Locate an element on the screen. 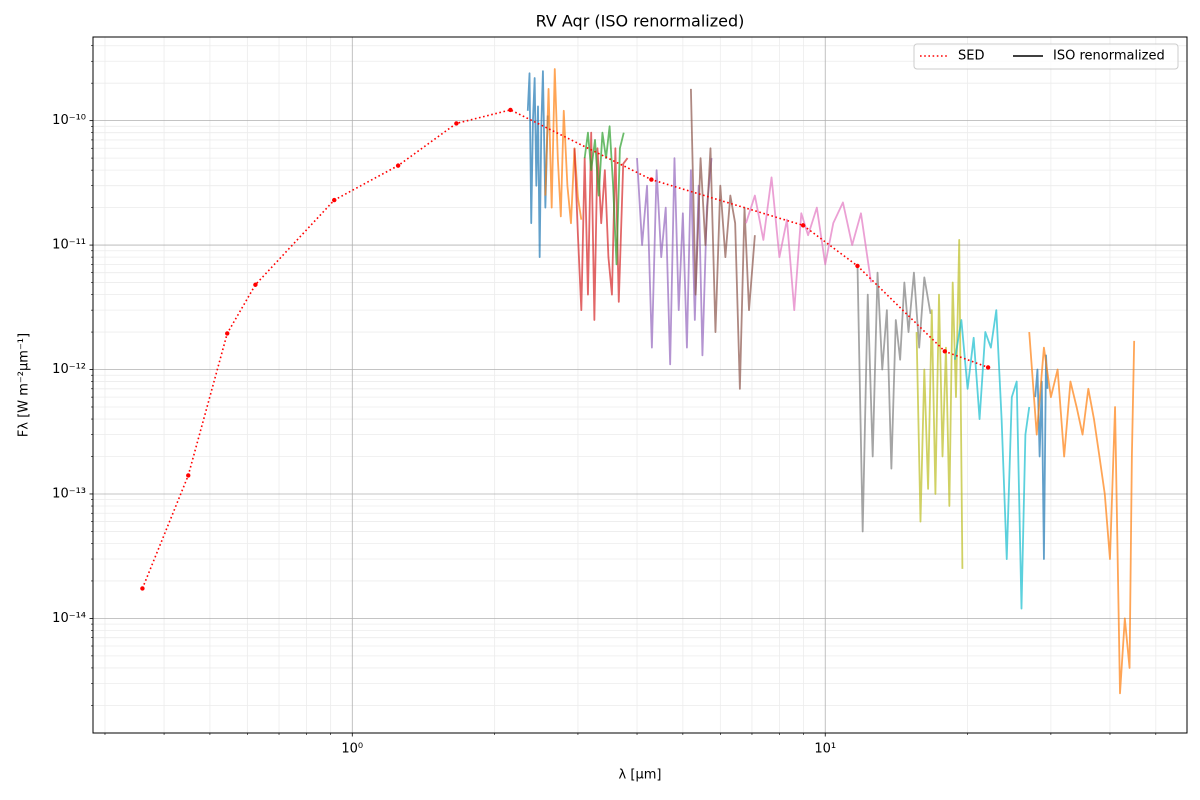 This screenshot has width=1200, height=800. y-tick-label: 10⁻¹⁴ is located at coordinates (69, 618).